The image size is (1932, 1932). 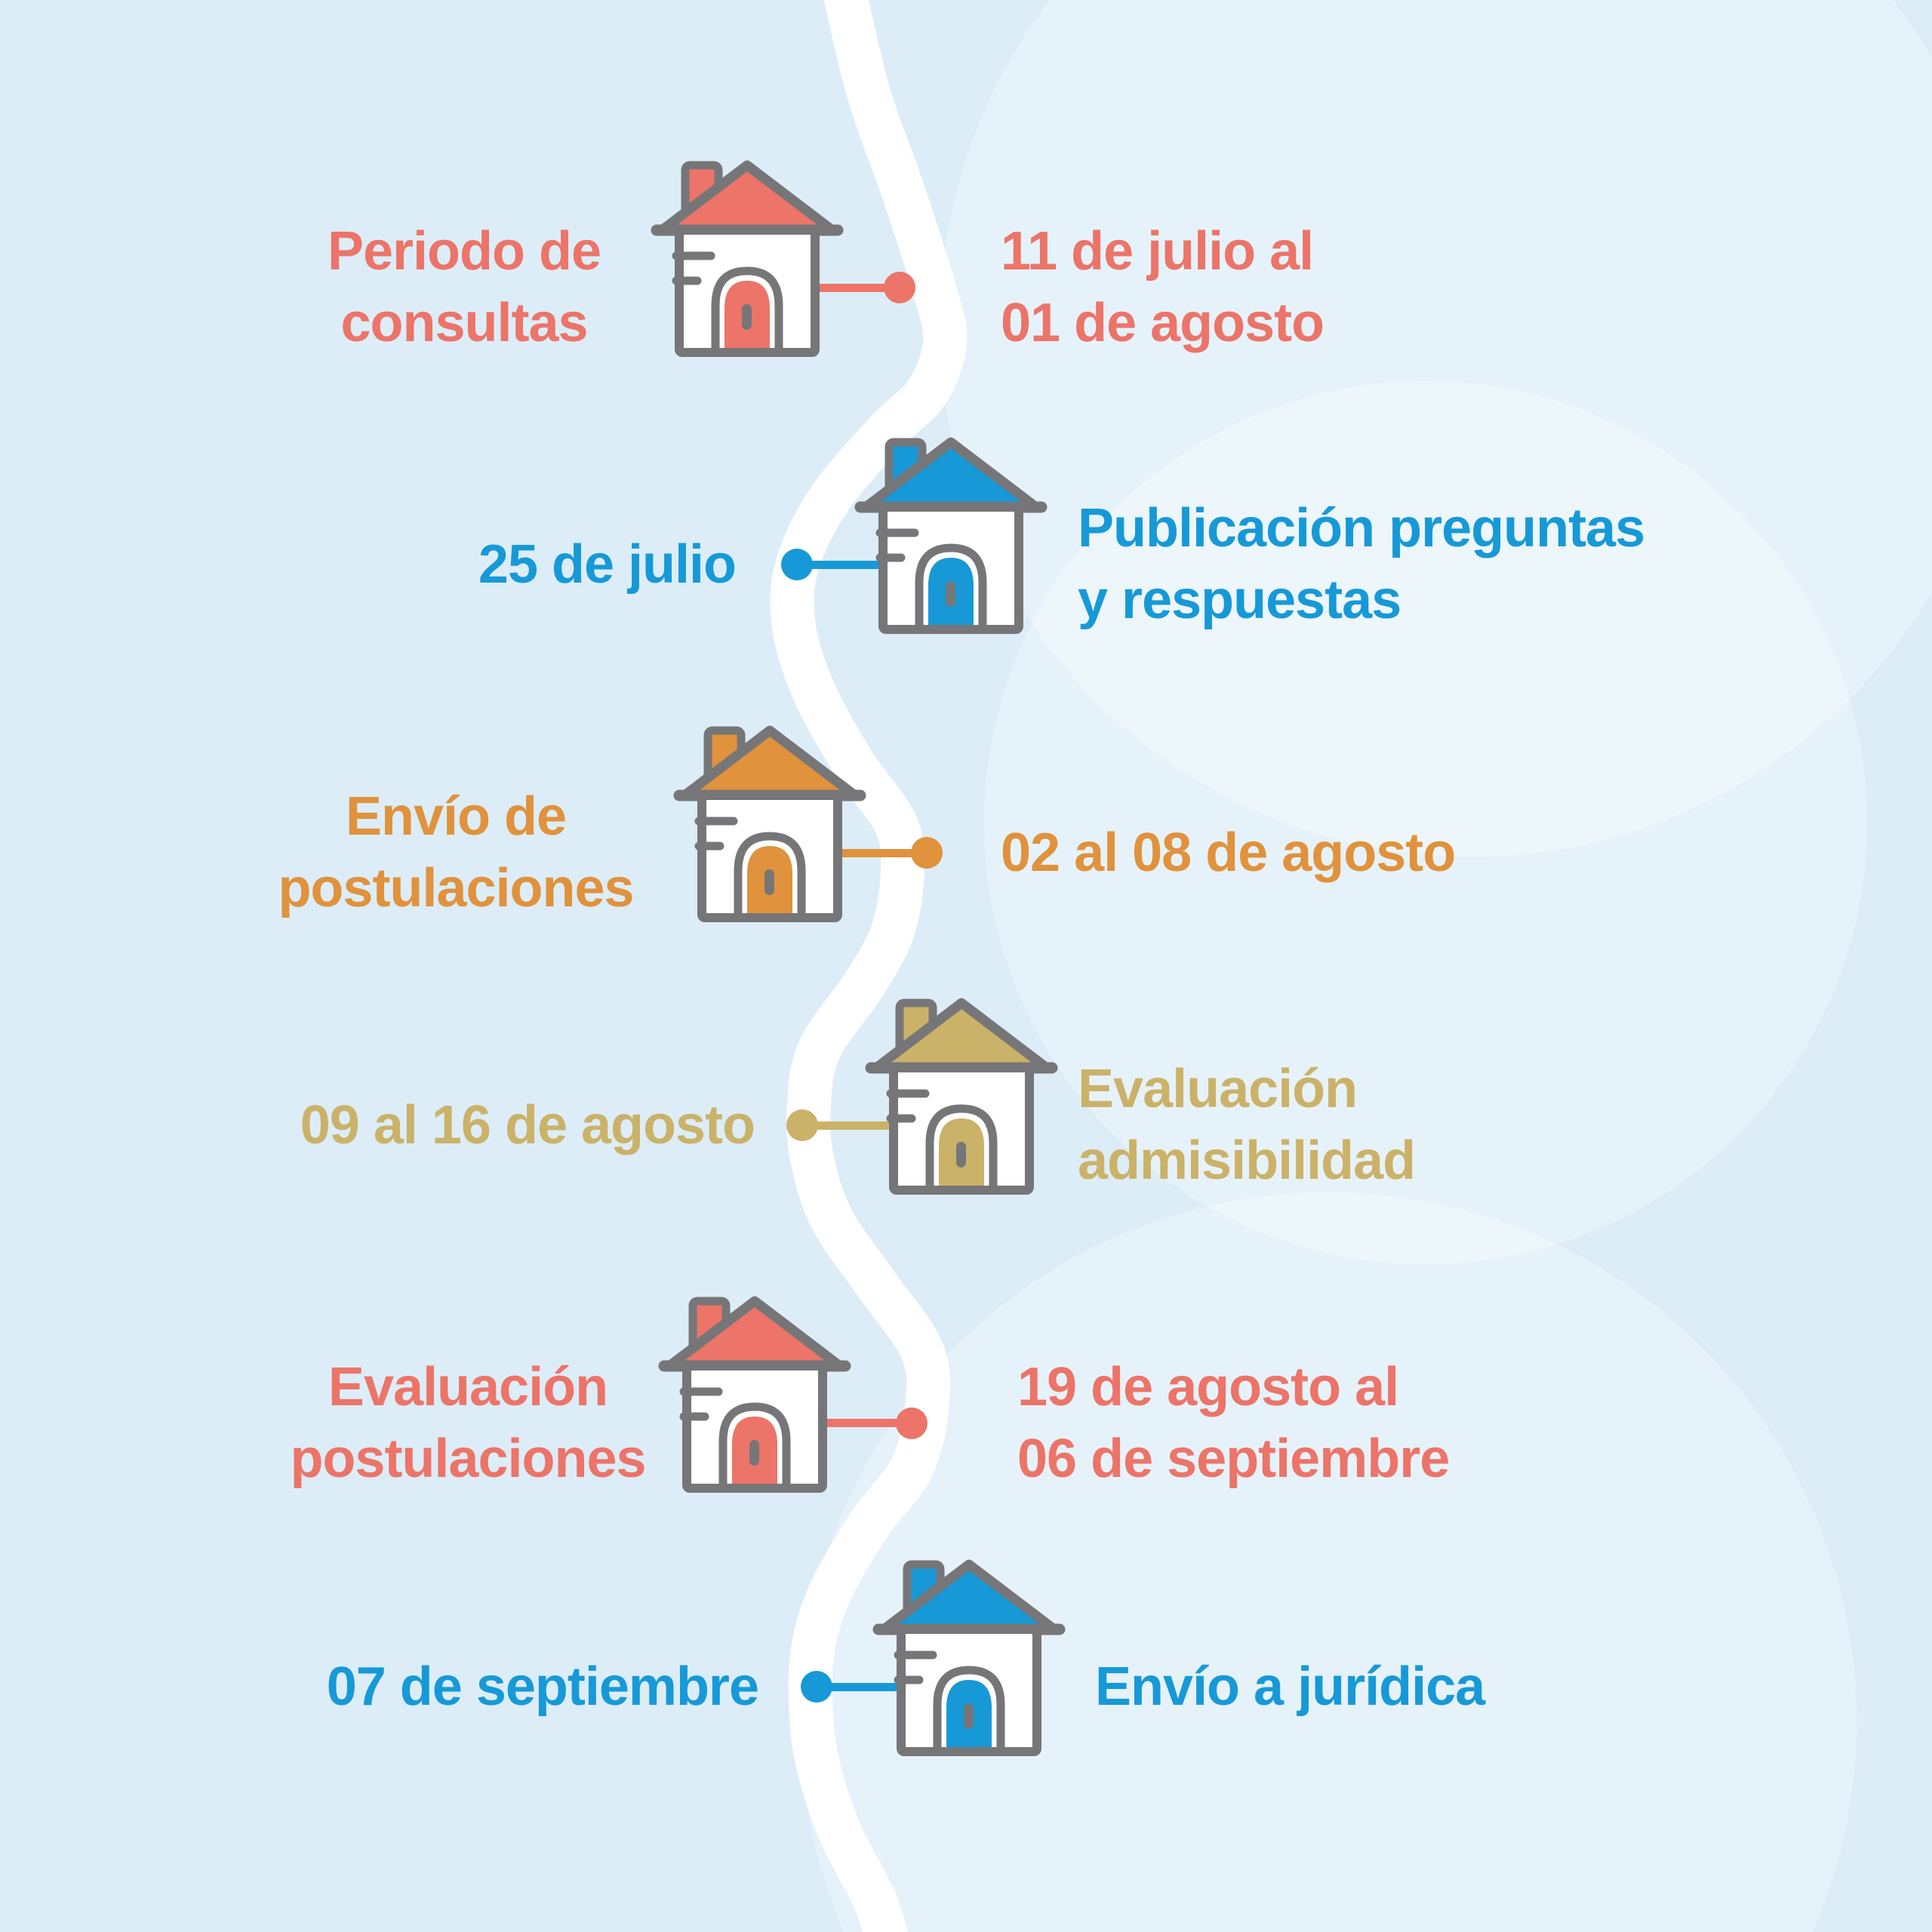 I want to click on stage-label: Evaluación postulaciones, so click(x=468, y=1423).